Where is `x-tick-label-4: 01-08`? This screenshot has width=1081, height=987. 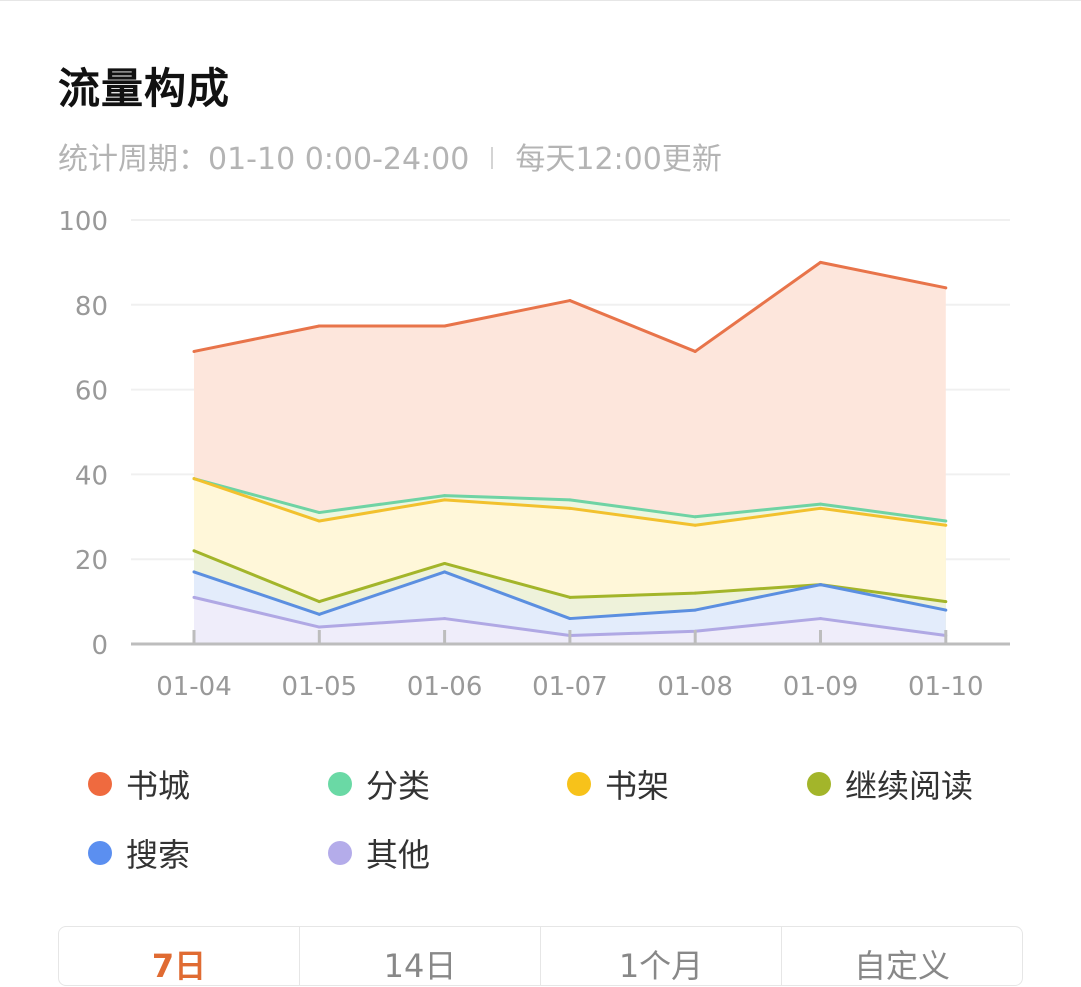 x-tick-label-4: 01-08 is located at coordinates (695, 687).